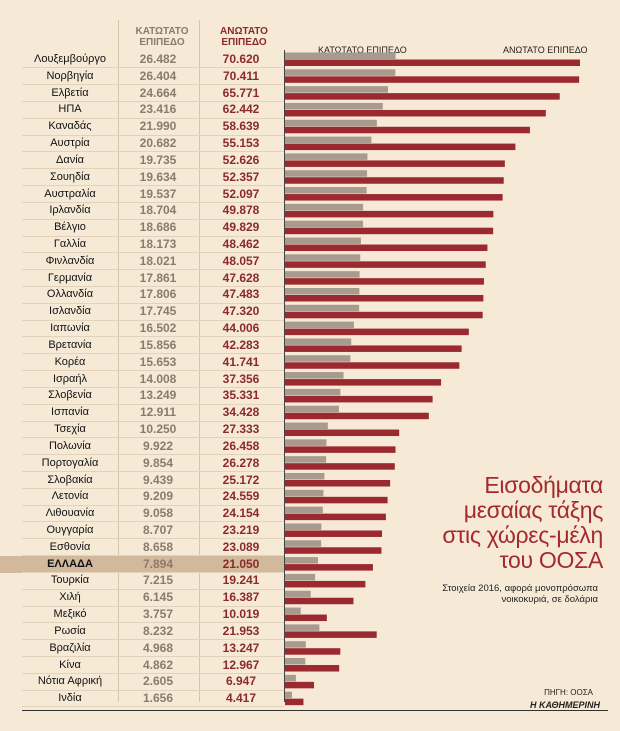 The image size is (620, 731). Describe the element at coordinates (70, 563) in the screenshot. I see `country-name: ΕΛΛΑΔΑ` at that location.